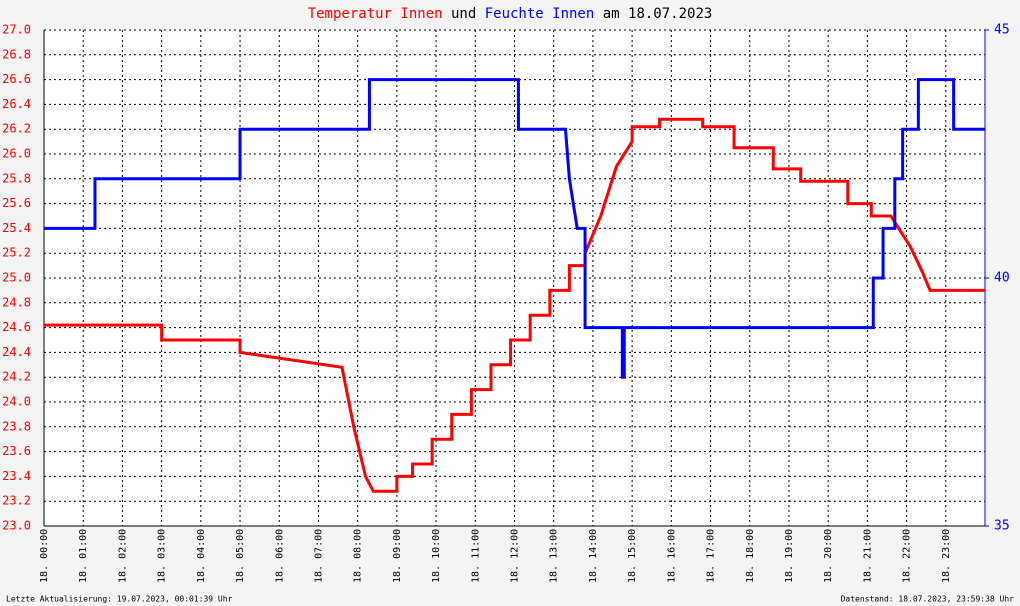 The width and height of the screenshot is (1020, 606). I want to click on y-tick-label: 23.2, so click(16, 501).